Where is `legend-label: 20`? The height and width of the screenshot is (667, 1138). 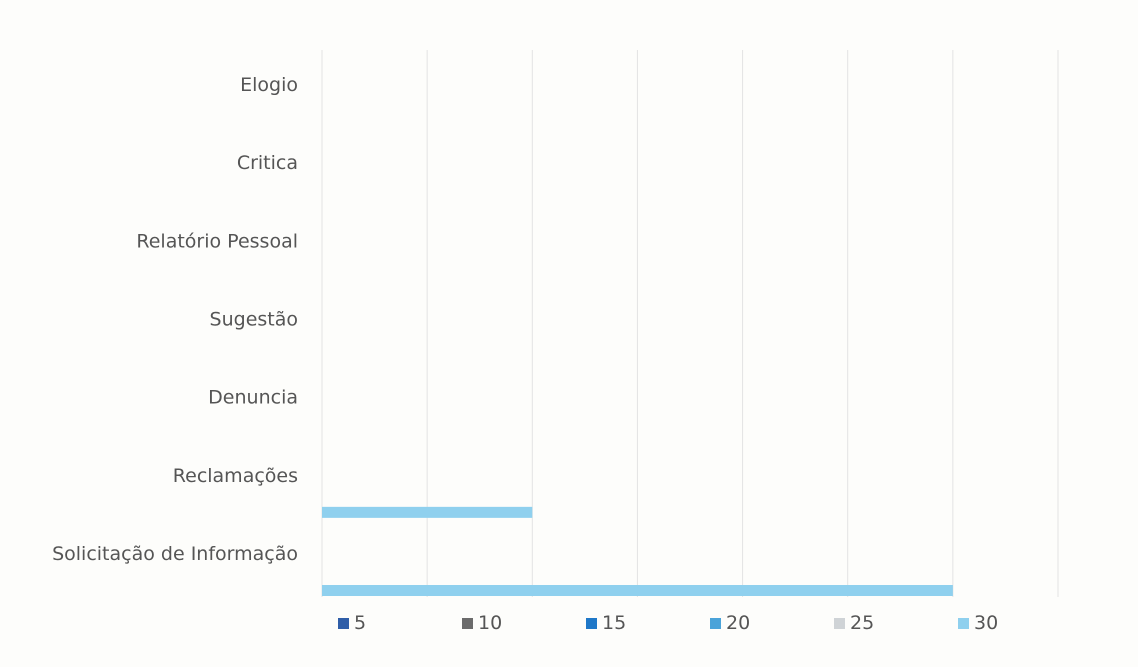
legend-label: 20 is located at coordinates (738, 623).